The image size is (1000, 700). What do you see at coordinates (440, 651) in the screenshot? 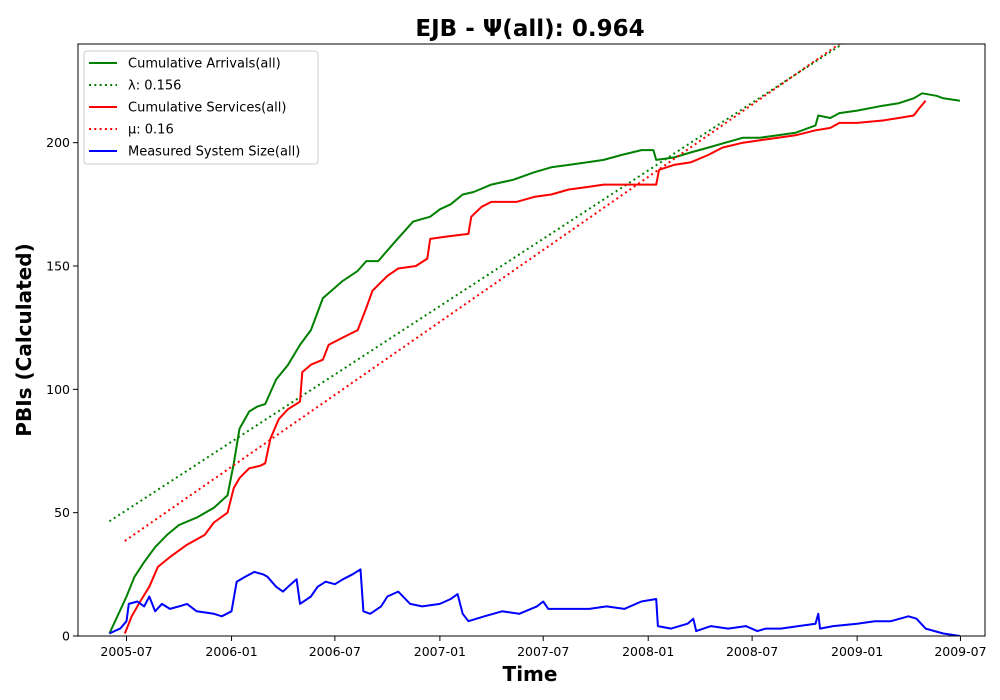
I see `x-tick-label: 2007-01` at bounding box center [440, 651].